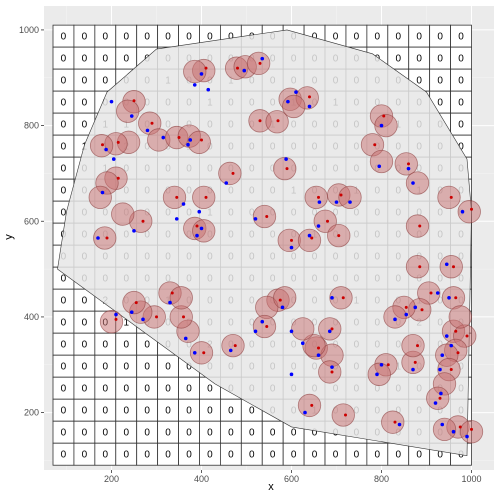  Describe the element at coordinates (291, 479) in the screenshot. I see `x-tick-label: 600` at that location.